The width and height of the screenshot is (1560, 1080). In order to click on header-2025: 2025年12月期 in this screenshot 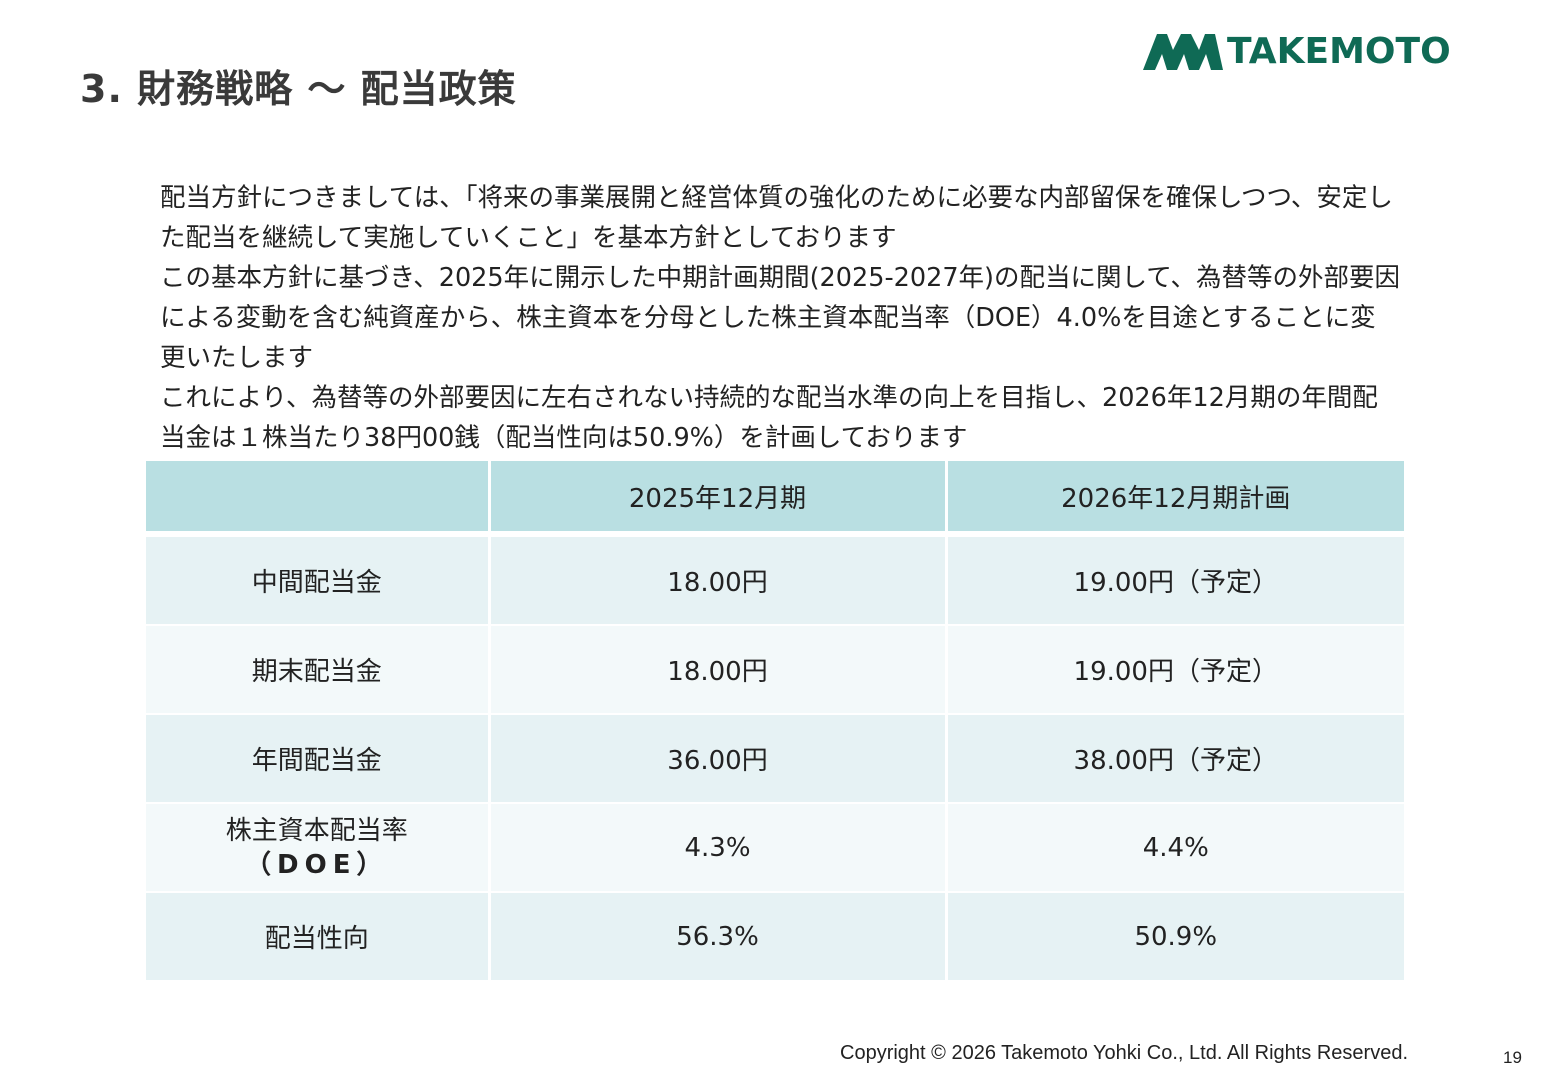, I will do `click(717, 499)`.